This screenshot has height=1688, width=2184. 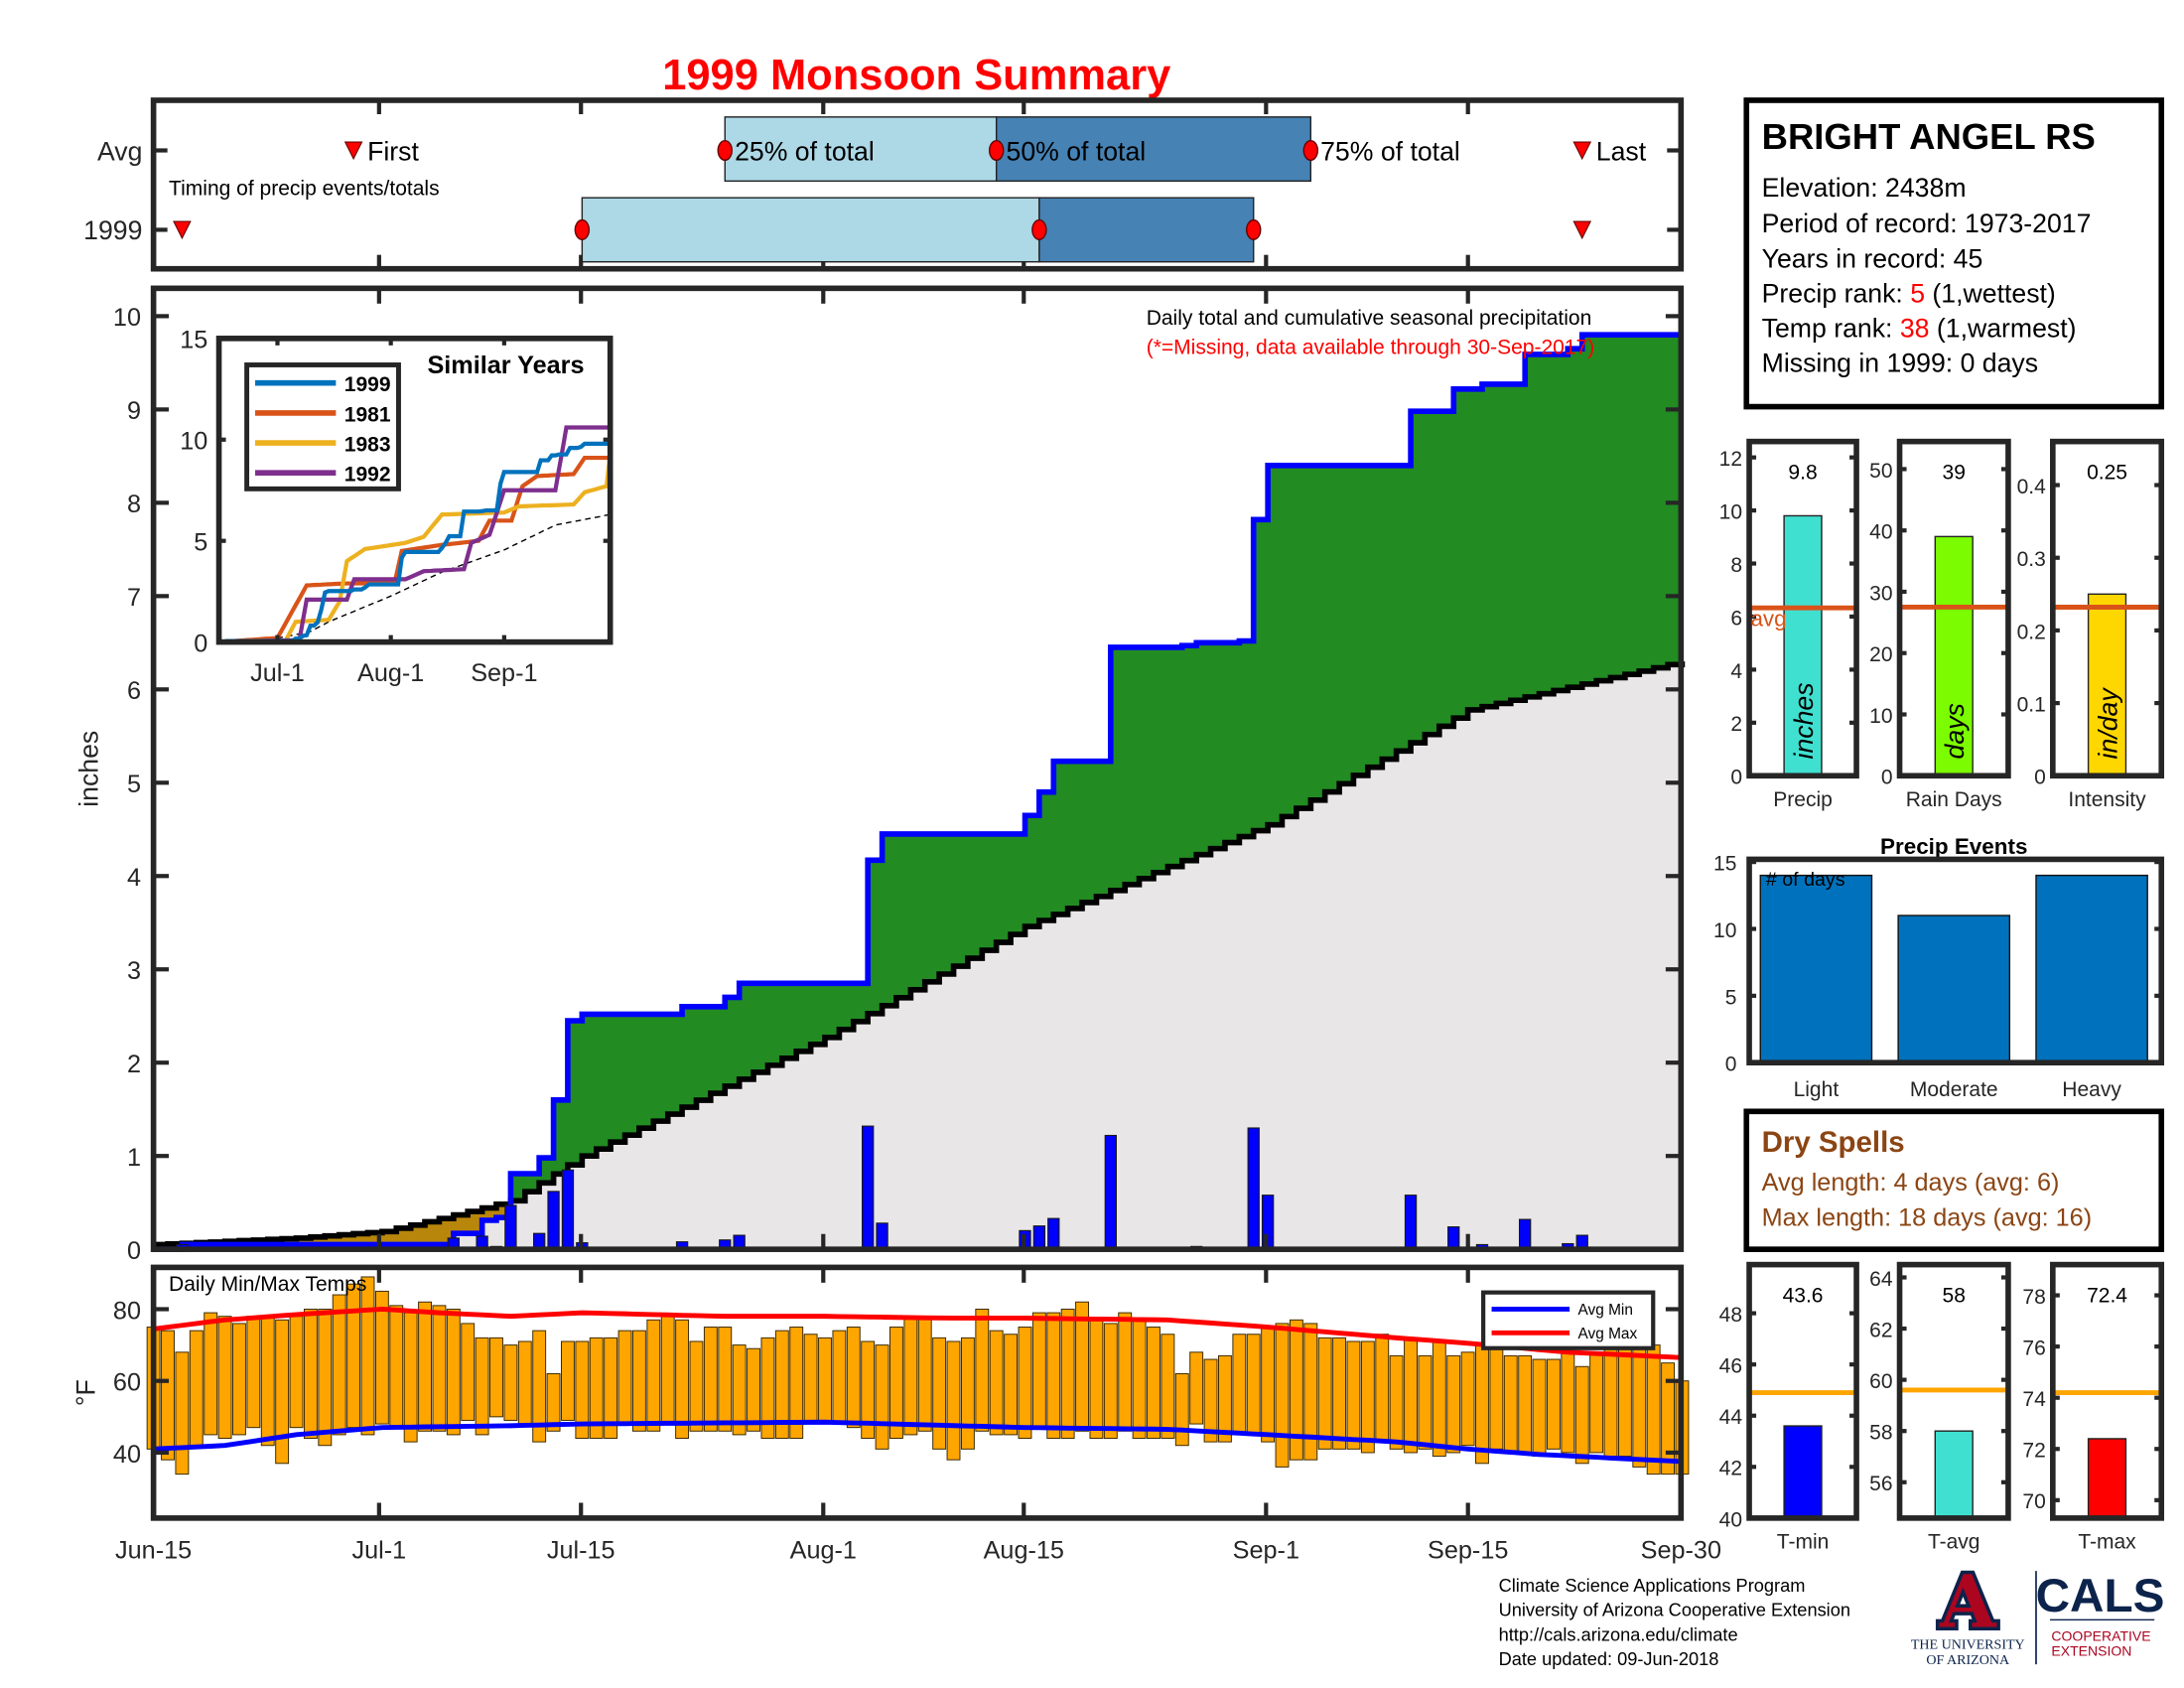 What do you see at coordinates (1953, 1391) in the screenshot?
I see `panel-frame` at bounding box center [1953, 1391].